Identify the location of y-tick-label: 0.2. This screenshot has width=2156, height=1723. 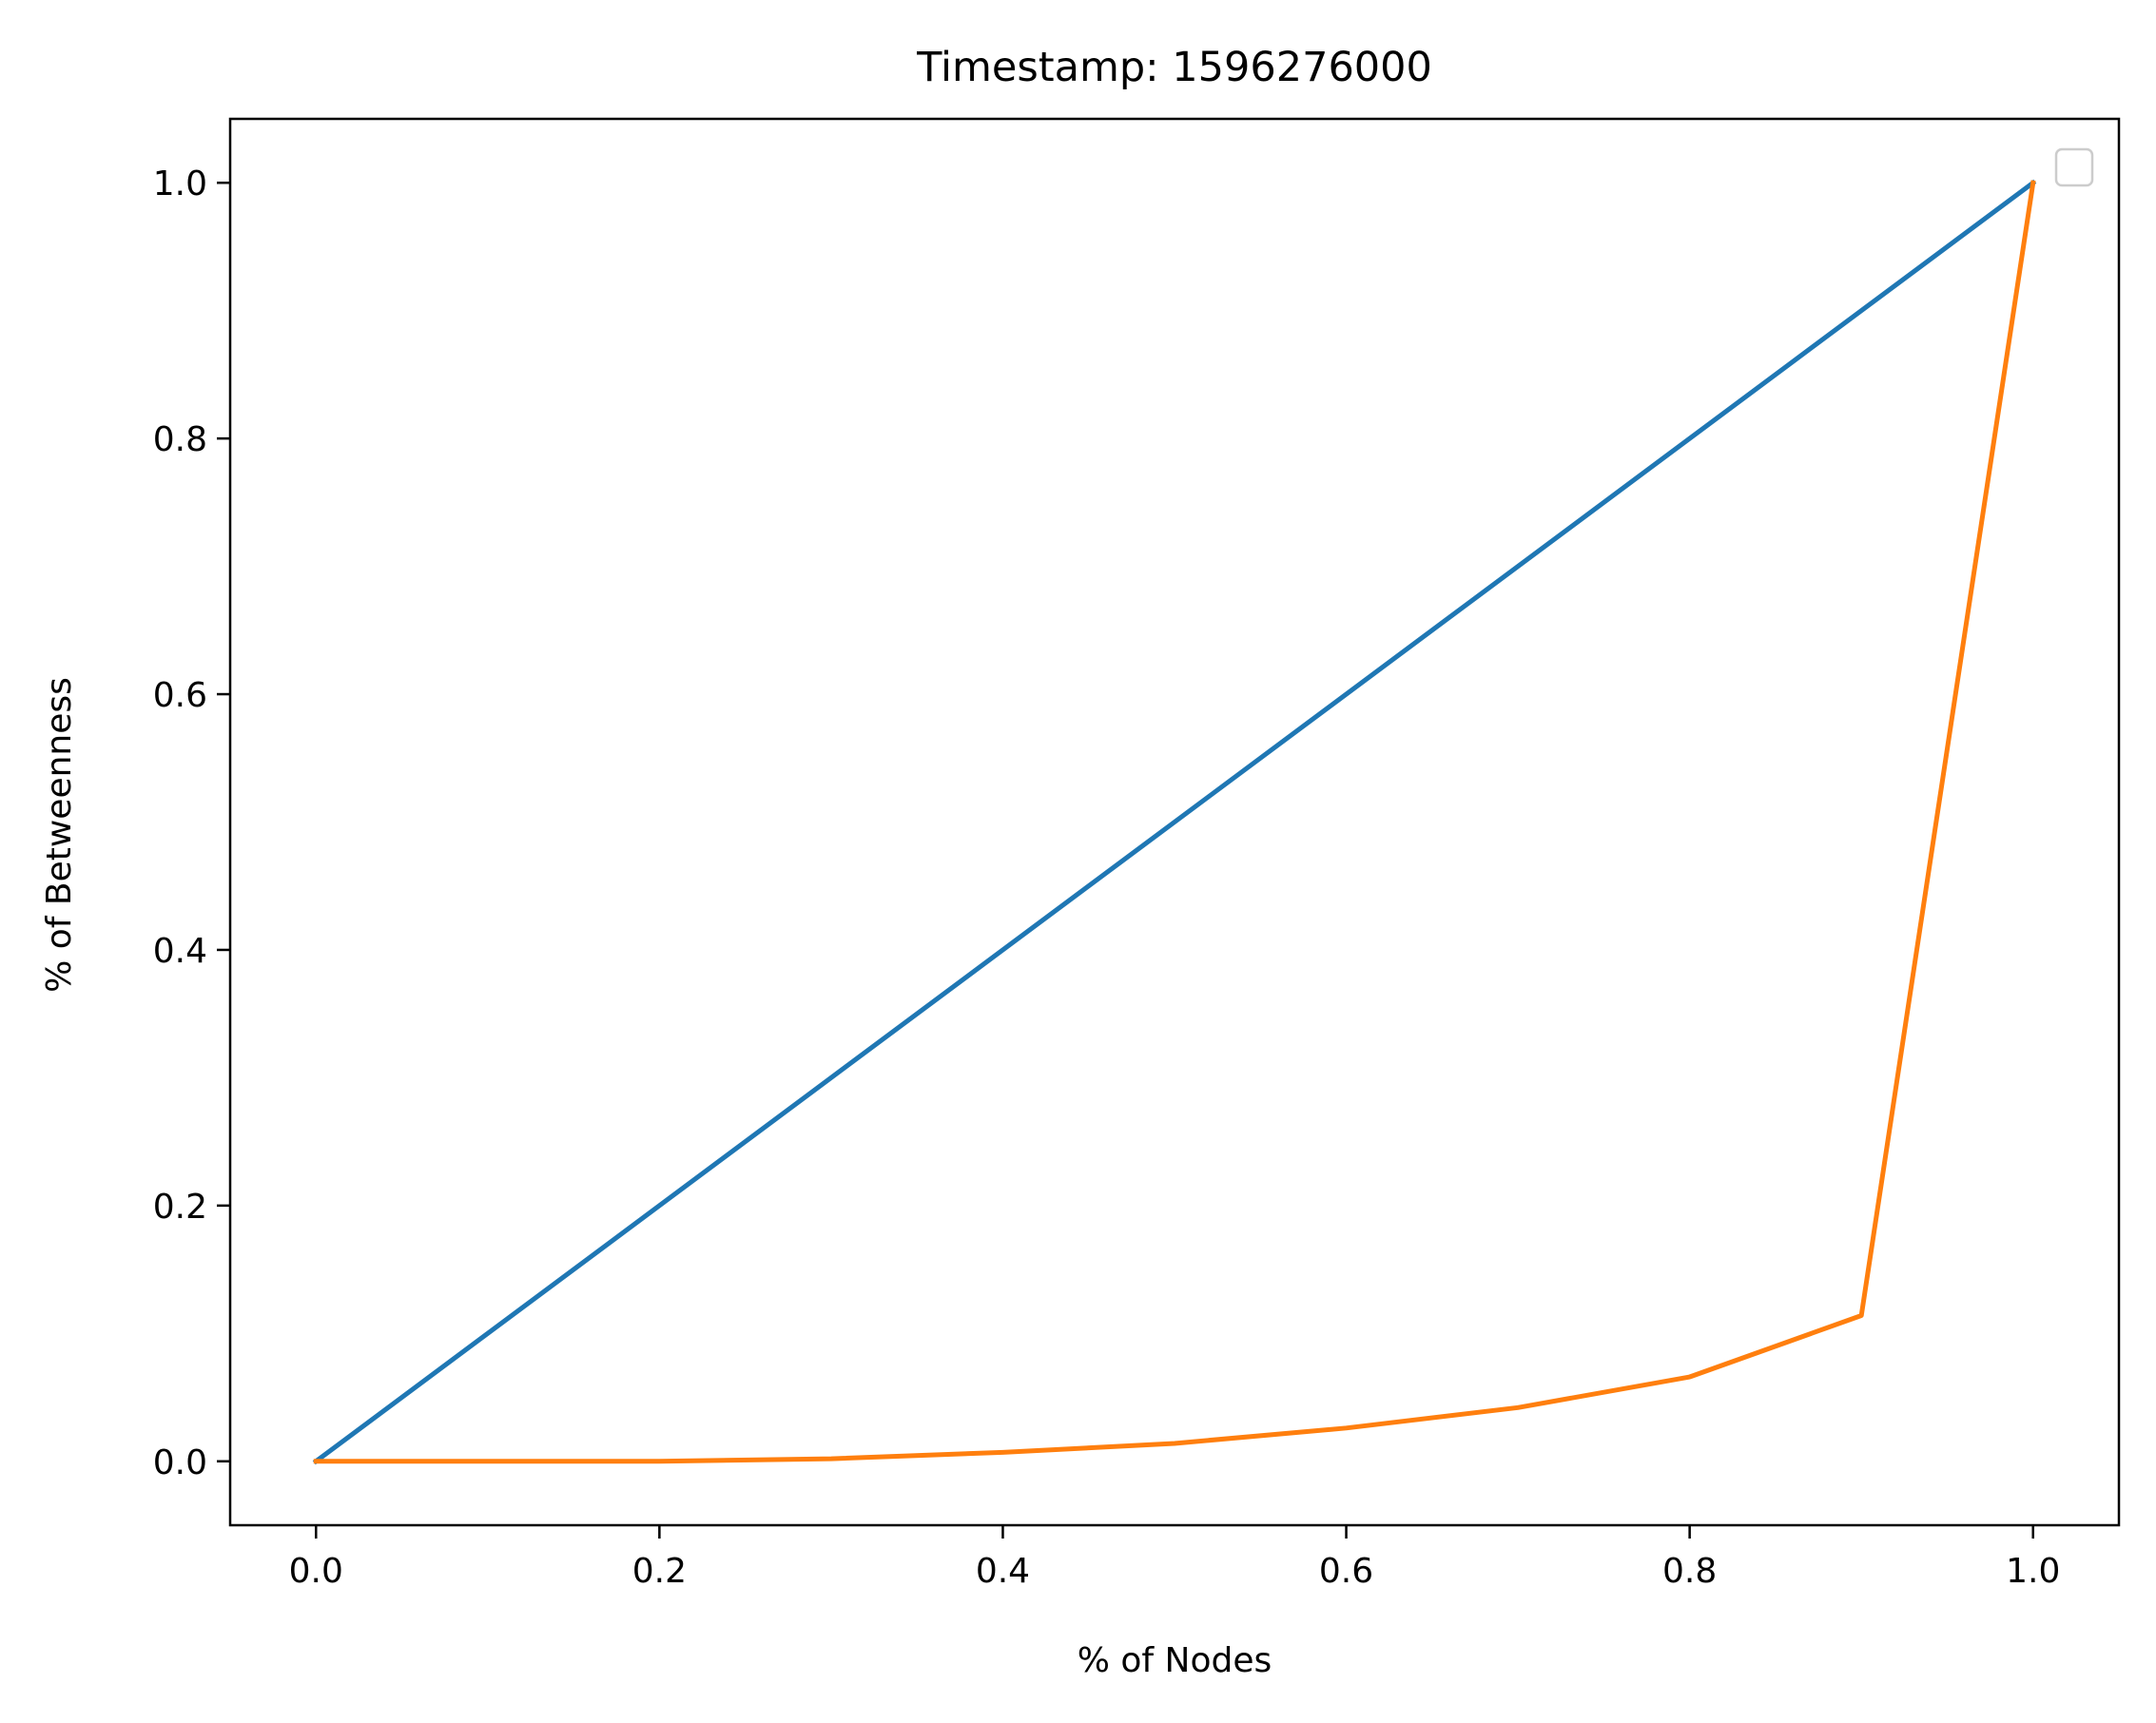
(180, 1207).